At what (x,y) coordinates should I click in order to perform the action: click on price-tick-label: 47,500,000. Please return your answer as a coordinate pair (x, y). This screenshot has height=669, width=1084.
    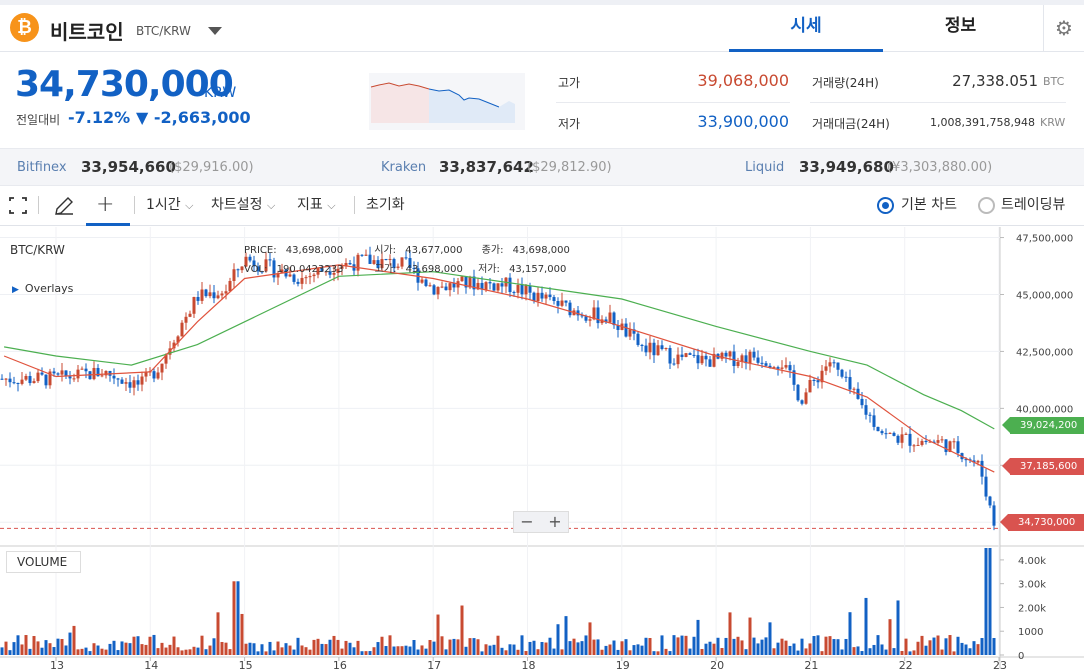
    Looking at the image, I should click on (1044, 239).